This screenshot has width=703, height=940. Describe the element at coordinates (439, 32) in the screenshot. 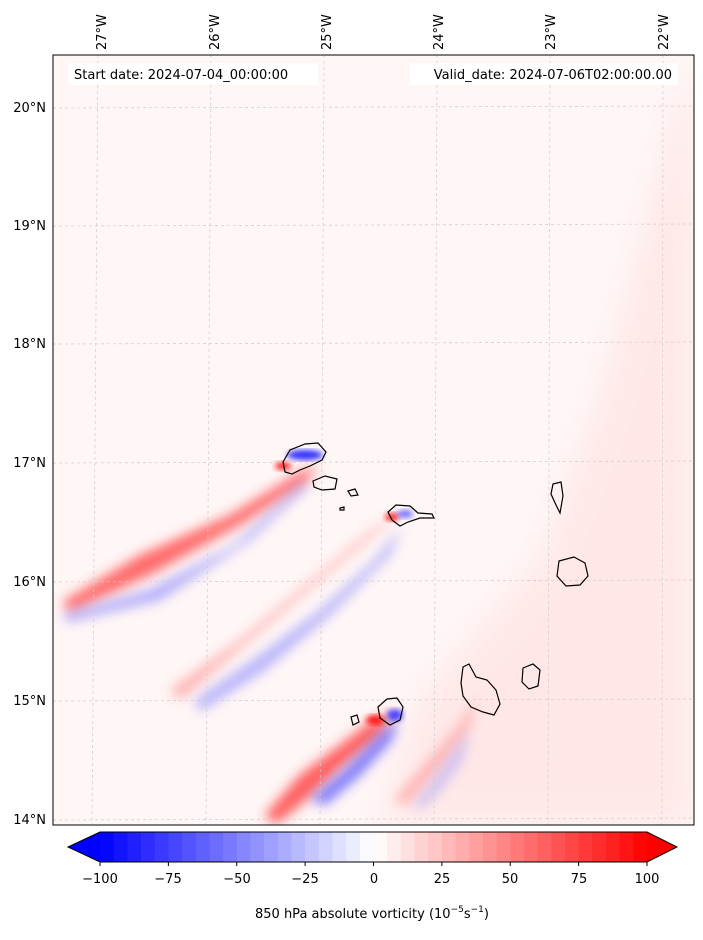

I see `lon-tick-24w: 24°W` at that location.